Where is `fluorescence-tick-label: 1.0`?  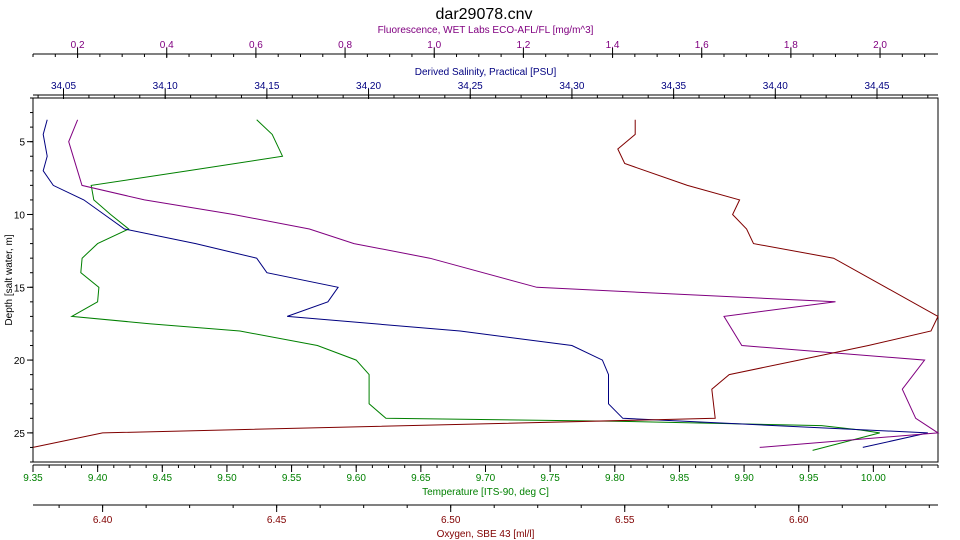
fluorescence-tick-label: 1.0 is located at coordinates (434, 45).